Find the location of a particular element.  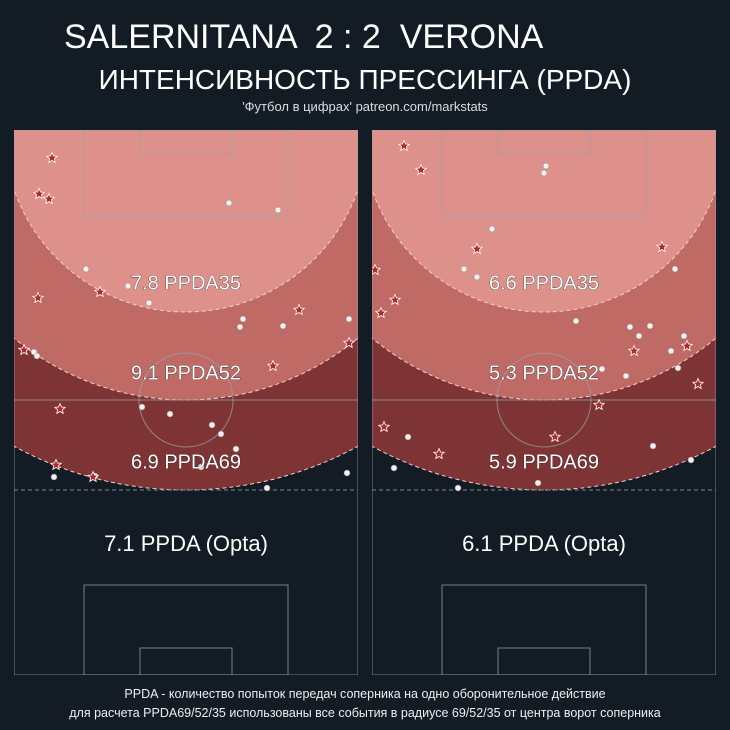

opta-label: 7.1 PPDA (Opta) is located at coordinates (186, 543).